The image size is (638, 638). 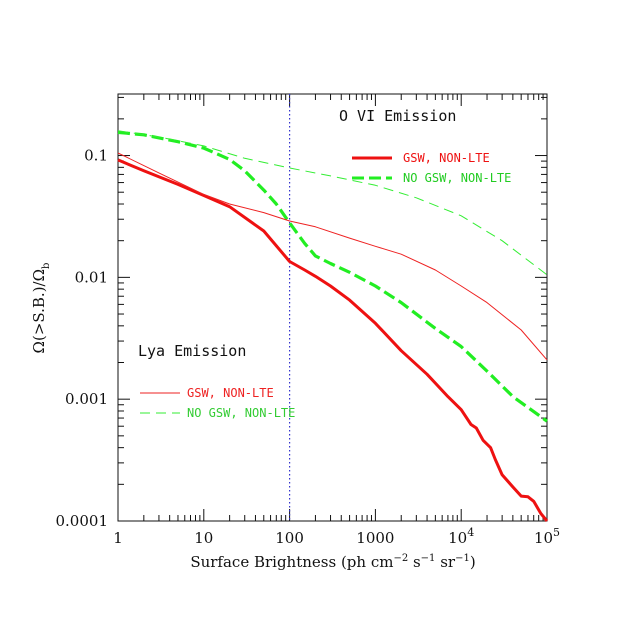 I want to click on x-tick-label: 10⁵, so click(x=547, y=536).